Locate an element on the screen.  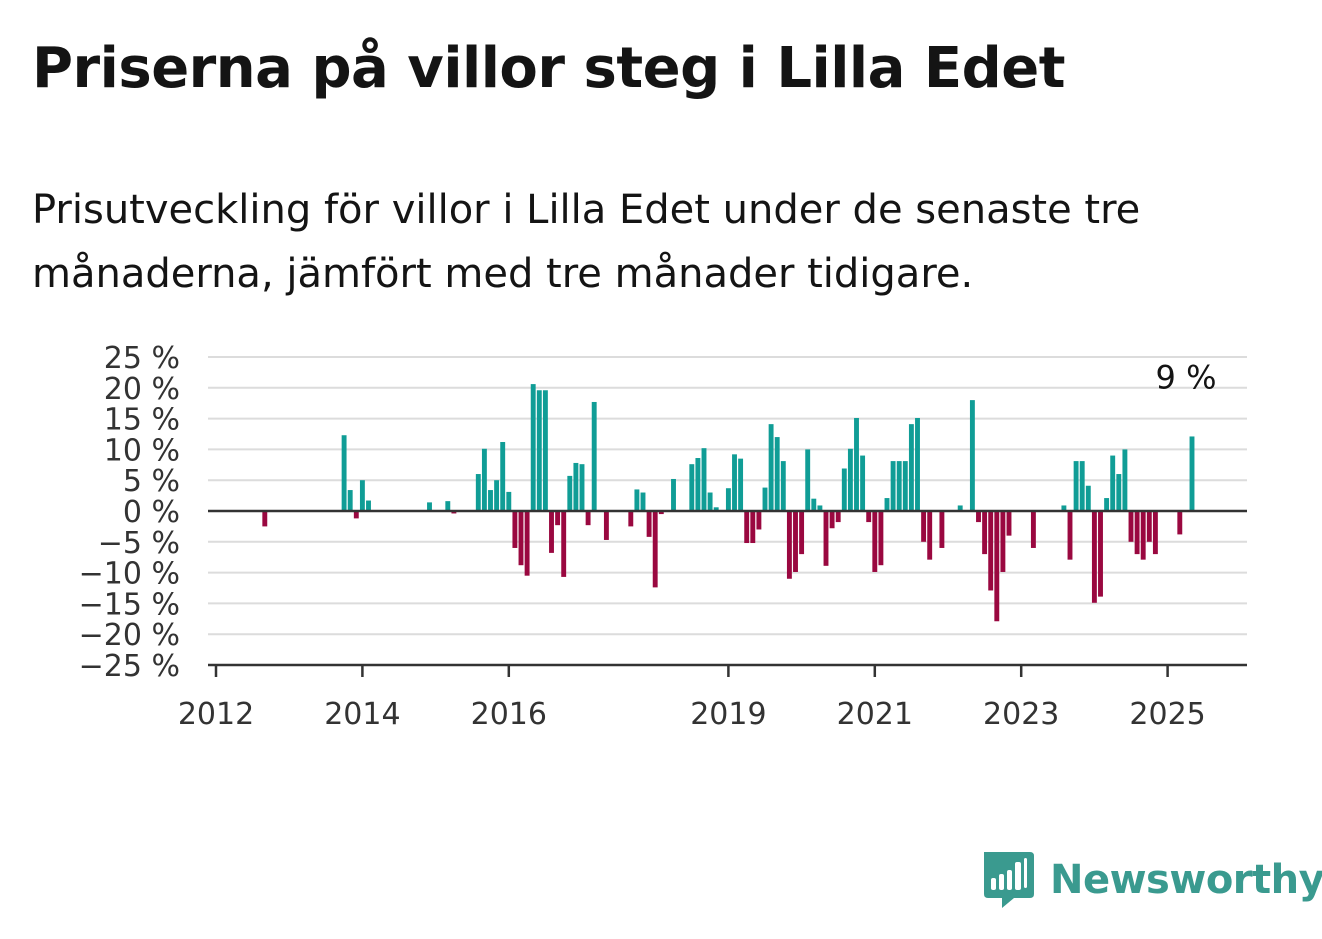
x-tick-label: 2019 is located at coordinates (728, 714).